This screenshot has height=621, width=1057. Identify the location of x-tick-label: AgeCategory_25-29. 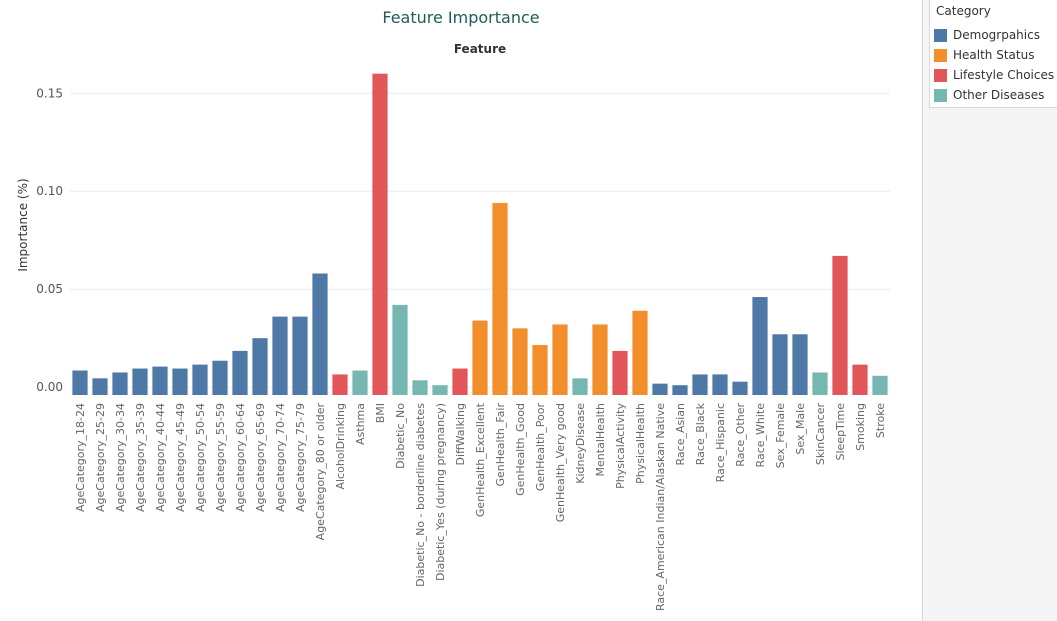
(100, 457).